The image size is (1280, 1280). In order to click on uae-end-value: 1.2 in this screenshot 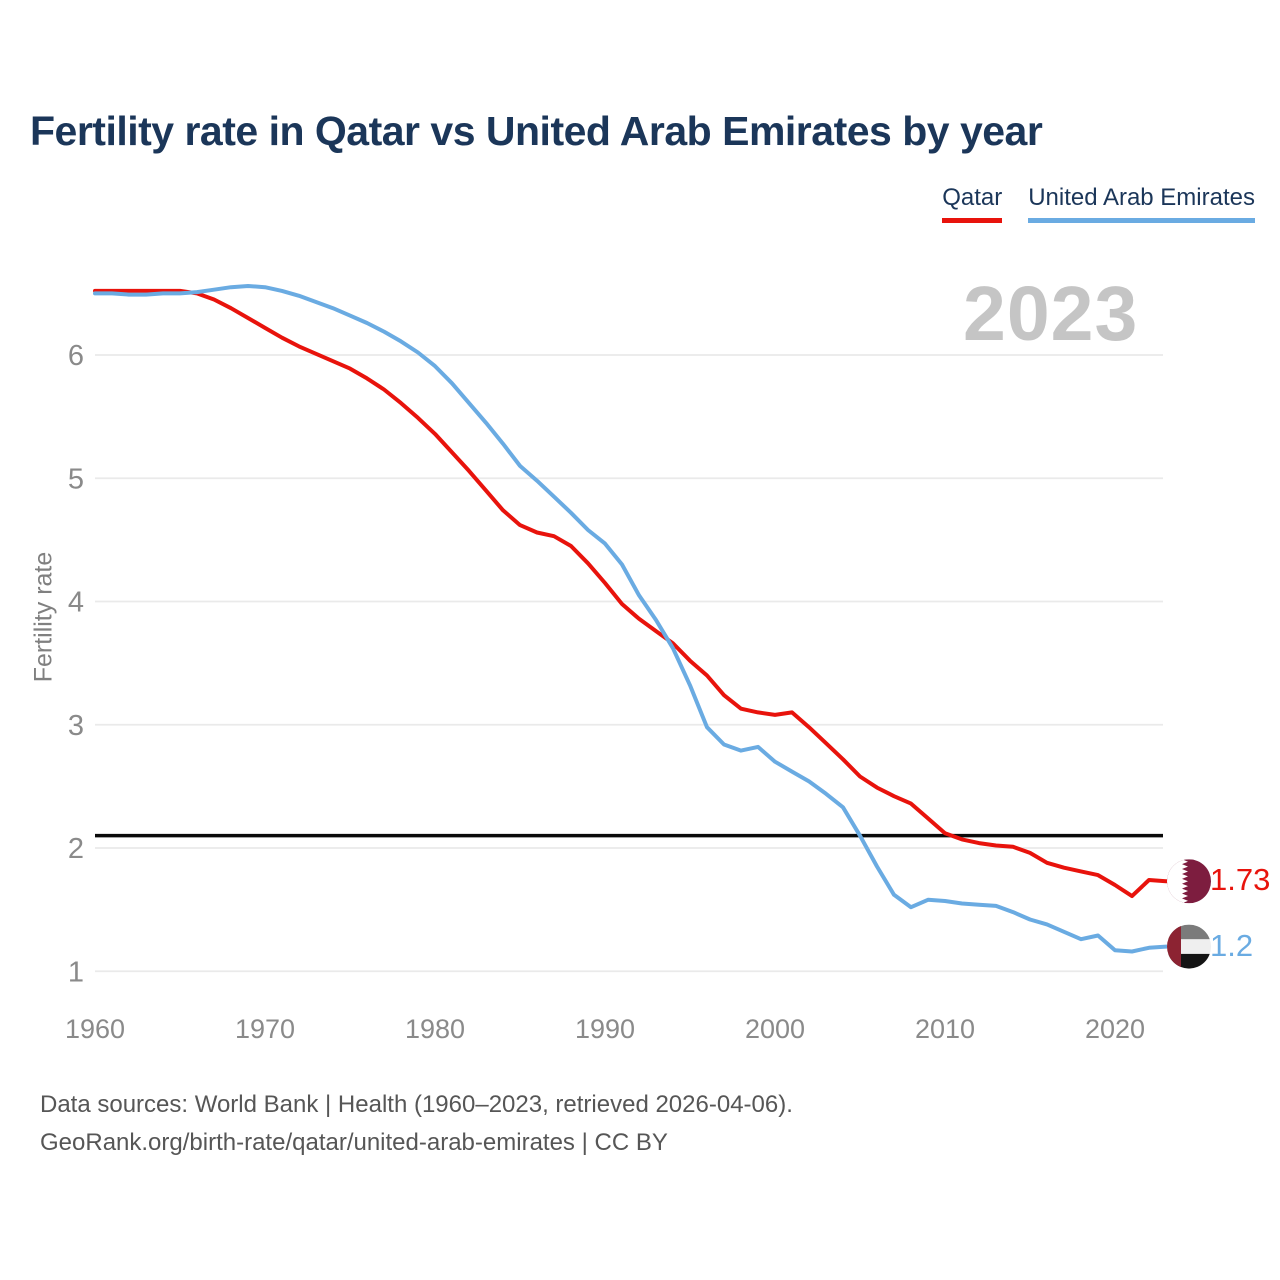, I will do `click(1232, 945)`.